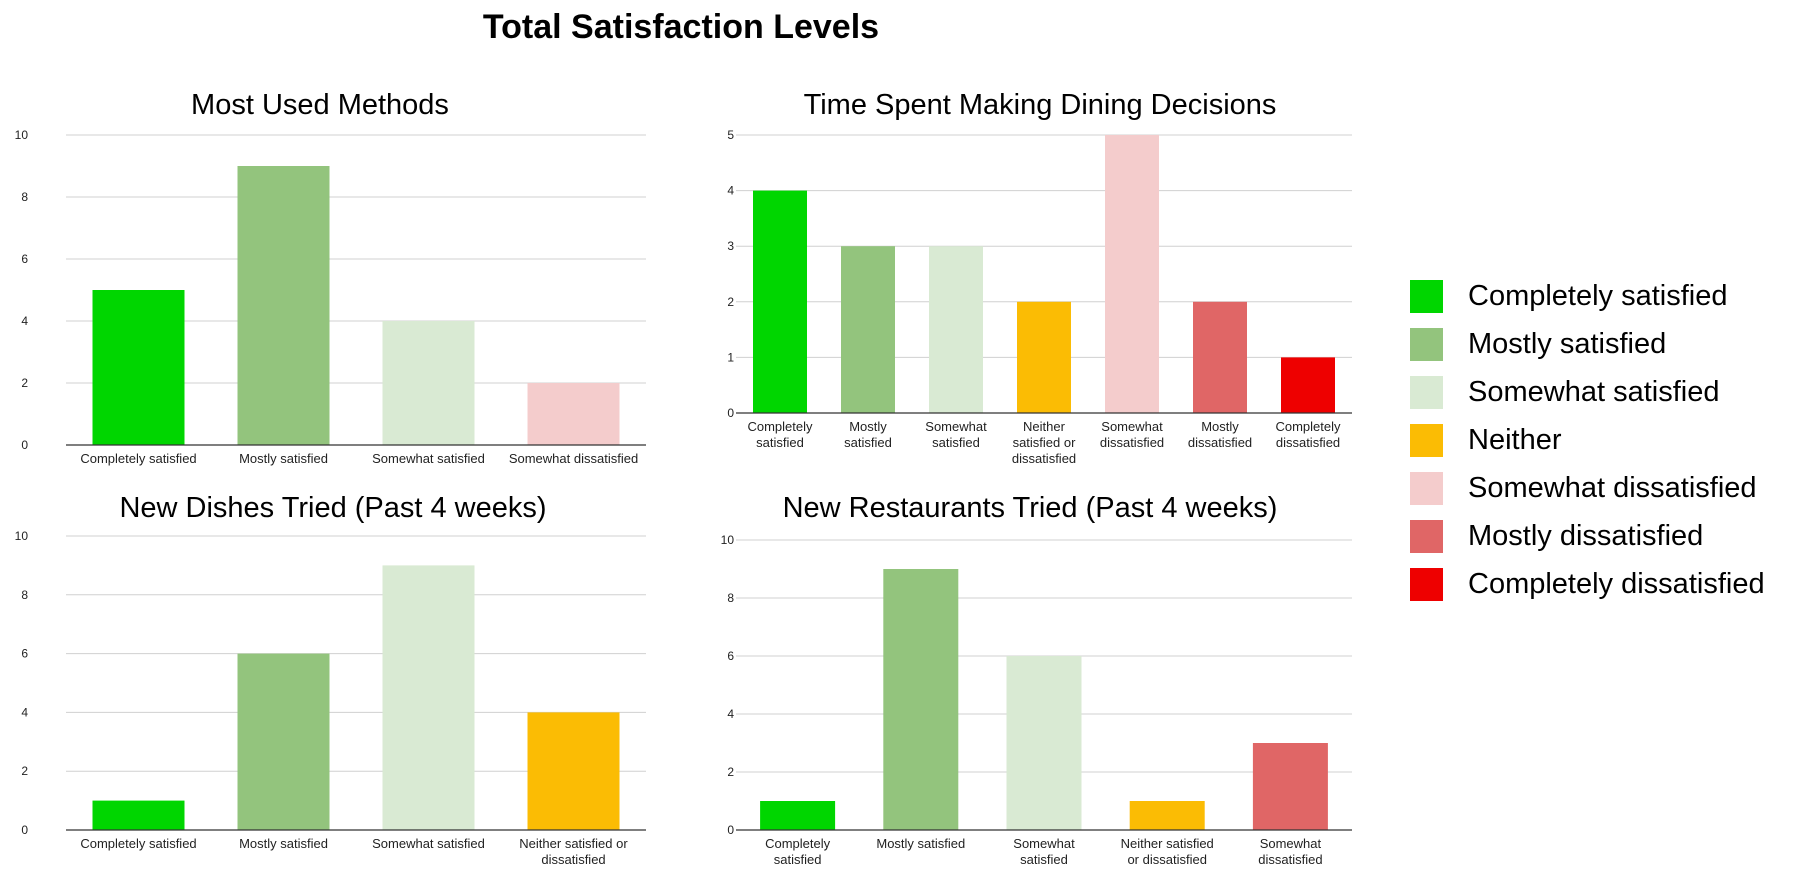  I want to click on legend-item-somewhat-satisfied: Somewhat satisfied, so click(1587, 392).